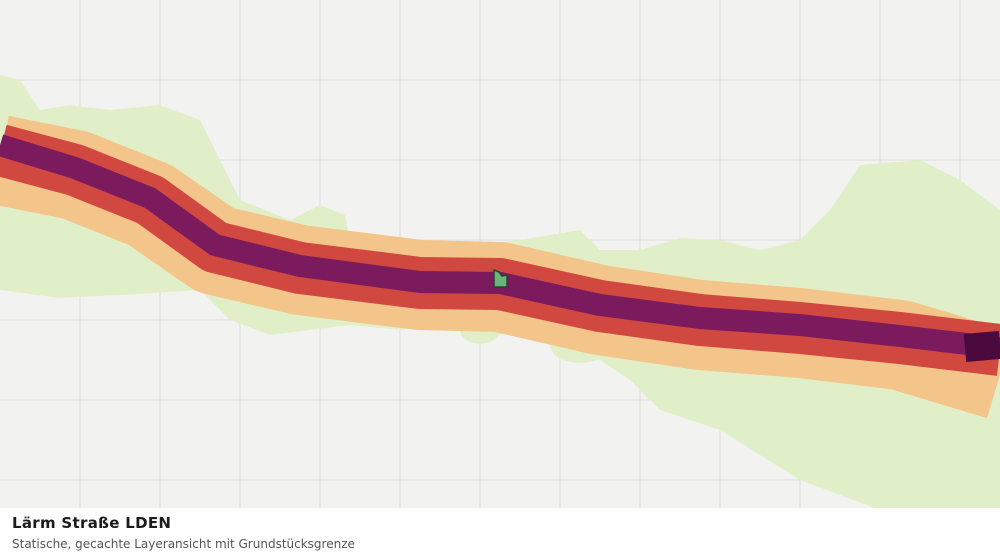  What do you see at coordinates (92, 523) in the screenshot?
I see `caption-title: Lärm Straße LDEN` at bounding box center [92, 523].